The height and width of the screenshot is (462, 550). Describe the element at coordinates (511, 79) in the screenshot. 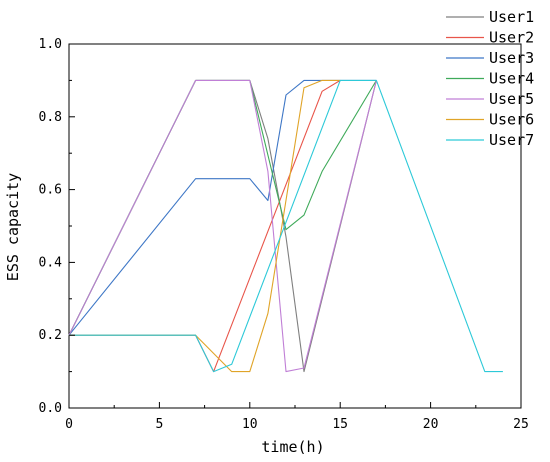

I see `legend-label-user4: User4` at that location.